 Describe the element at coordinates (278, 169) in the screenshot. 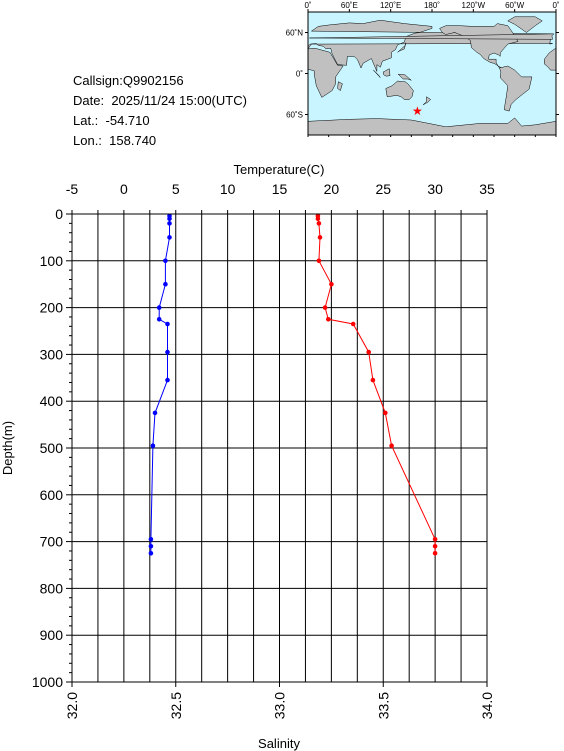

I see `temperature-axis-label: Temperature(C)` at that location.